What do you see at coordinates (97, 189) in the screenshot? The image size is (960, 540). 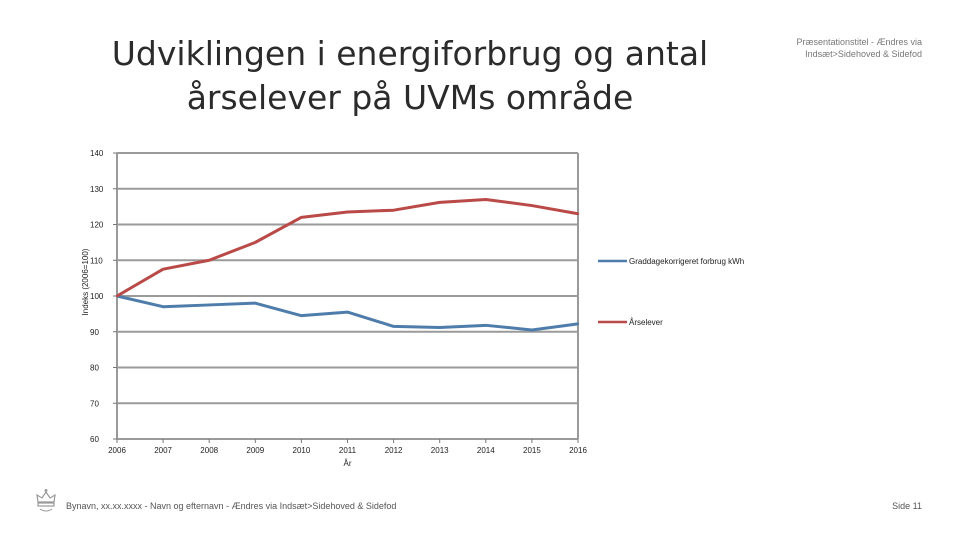 I see `y-tick-label: 130` at bounding box center [97, 189].